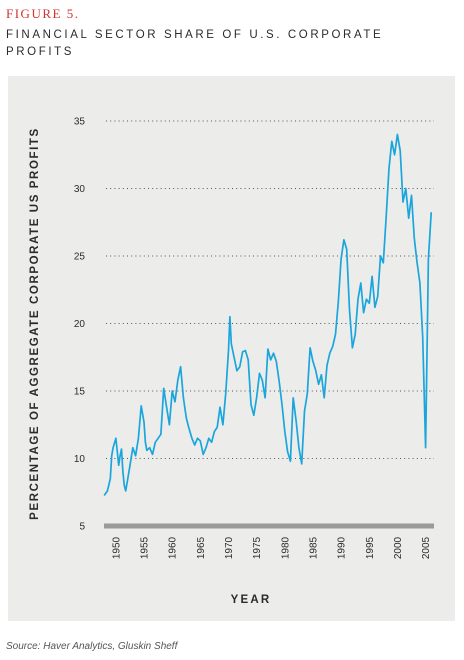  Describe the element at coordinates (285, 547) in the screenshot. I see `x-tick-label: 1980` at that location.